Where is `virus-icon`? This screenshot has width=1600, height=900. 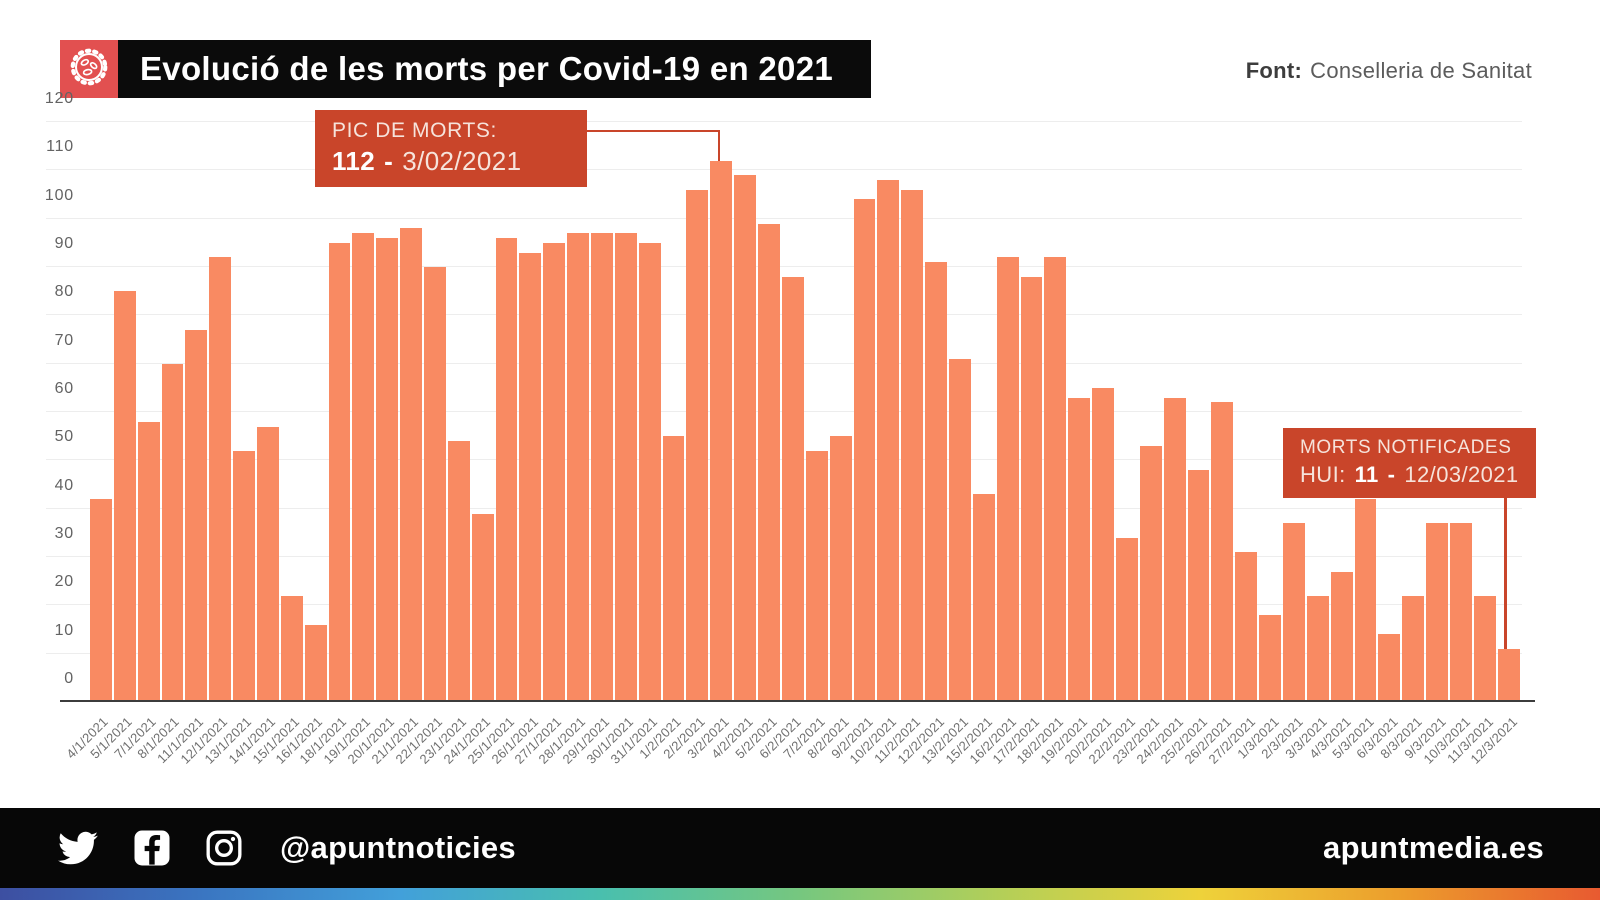
virus-icon is located at coordinates (89, 69).